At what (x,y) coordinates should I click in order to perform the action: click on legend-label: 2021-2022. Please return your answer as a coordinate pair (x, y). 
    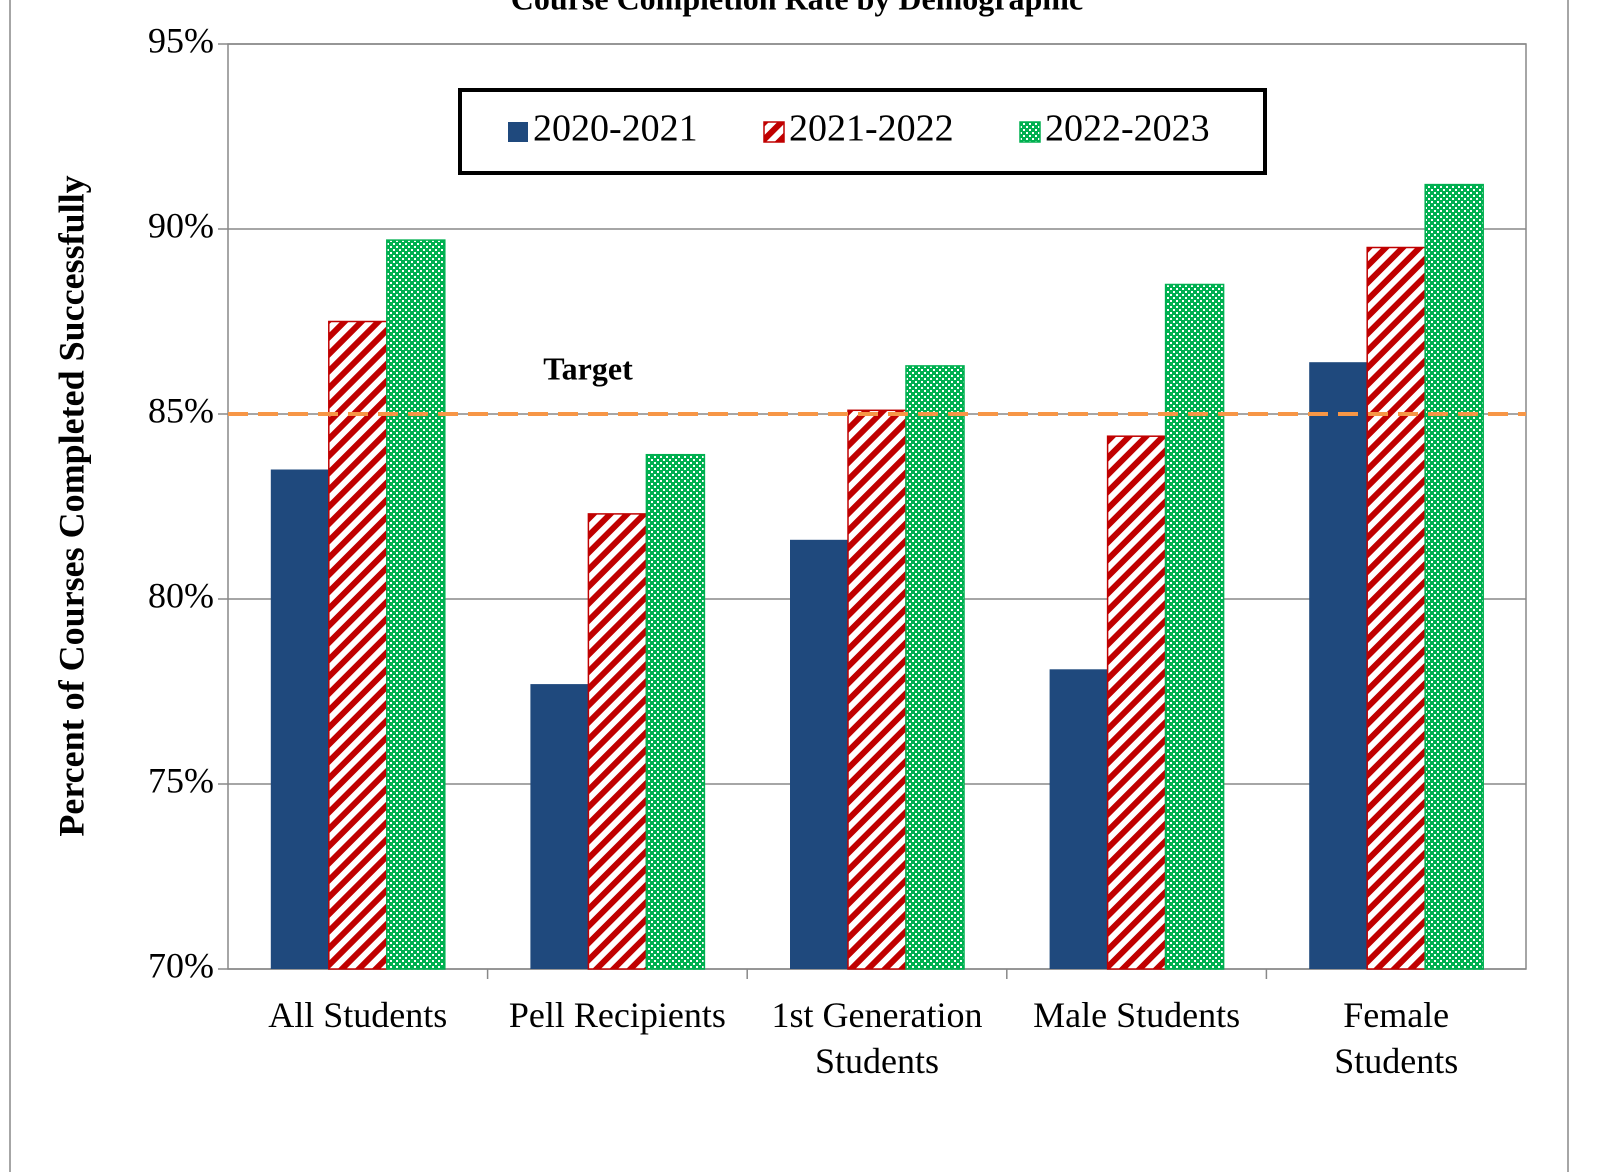
    Looking at the image, I should click on (871, 129).